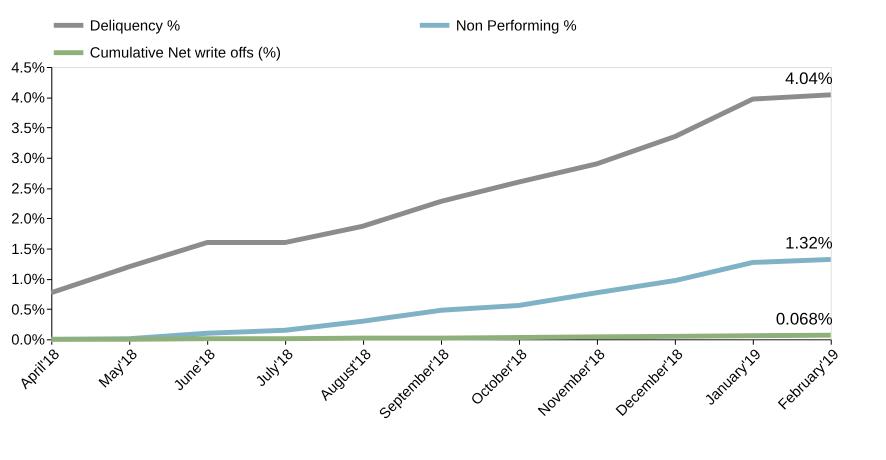  What do you see at coordinates (28, 189) in the screenshot?
I see `y-tick-label: 2.5%` at bounding box center [28, 189].